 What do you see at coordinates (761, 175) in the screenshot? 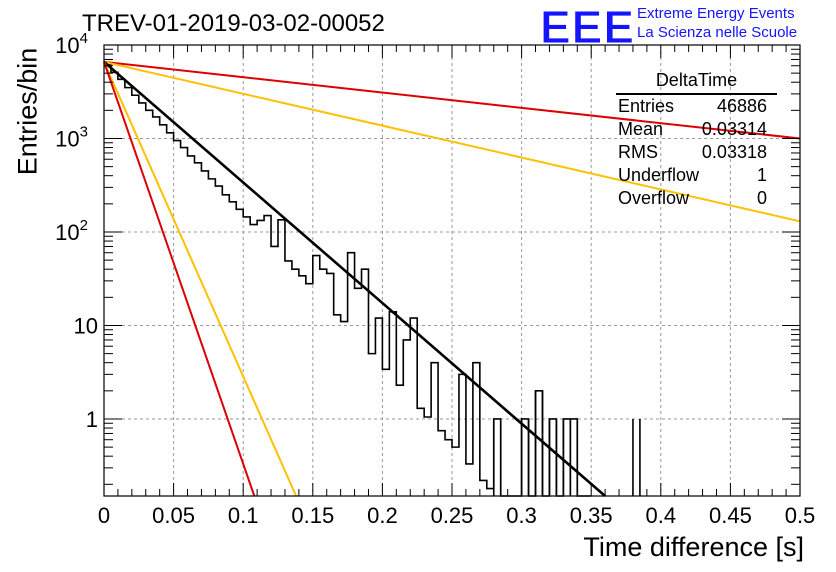
I see `stats-value: 1` at bounding box center [761, 175].